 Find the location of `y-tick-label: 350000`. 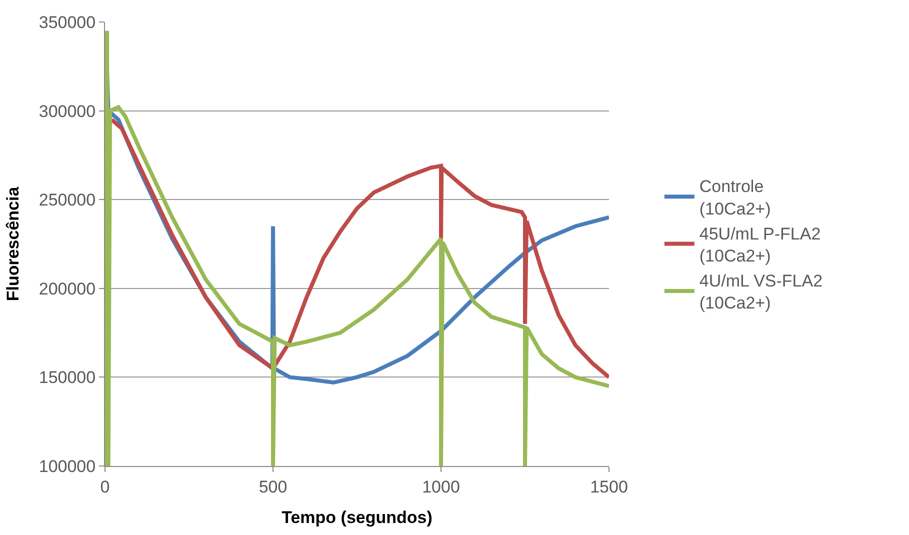

y-tick-label: 350000 is located at coordinates (67, 22).